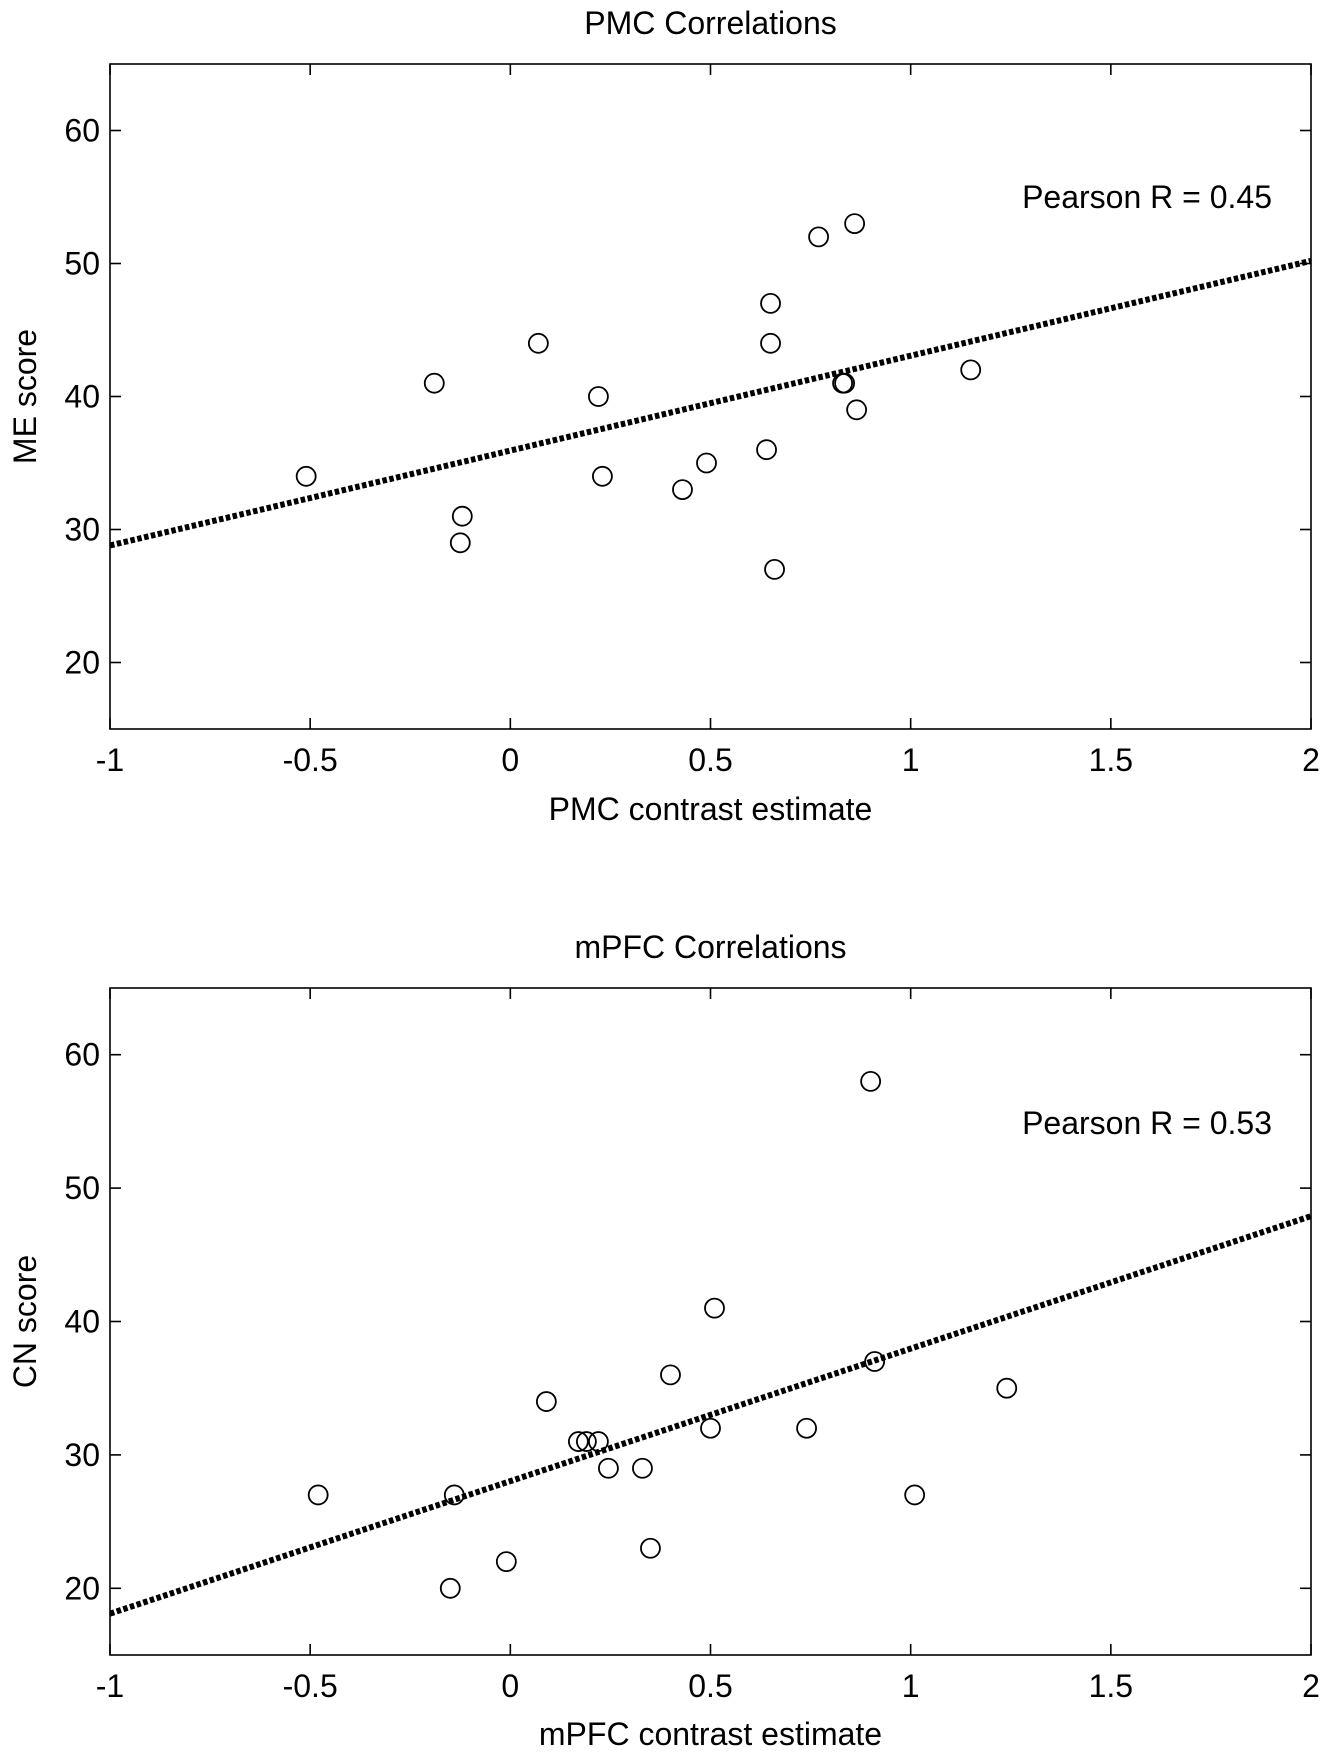 The image size is (1328, 1757). Describe the element at coordinates (25, 1321) in the screenshot. I see `y-axis-label: CN score` at that location.